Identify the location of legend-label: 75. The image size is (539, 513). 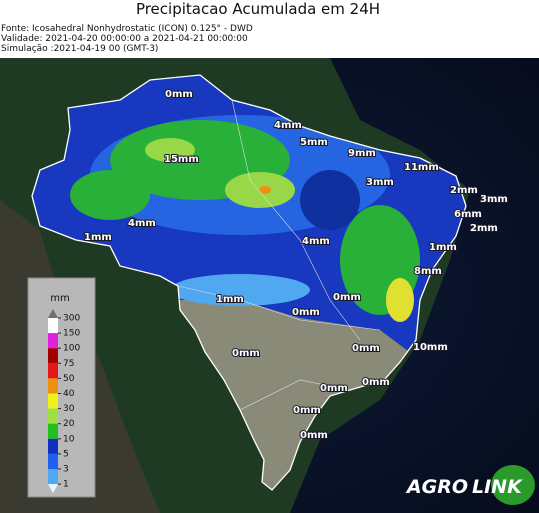
(68, 364).